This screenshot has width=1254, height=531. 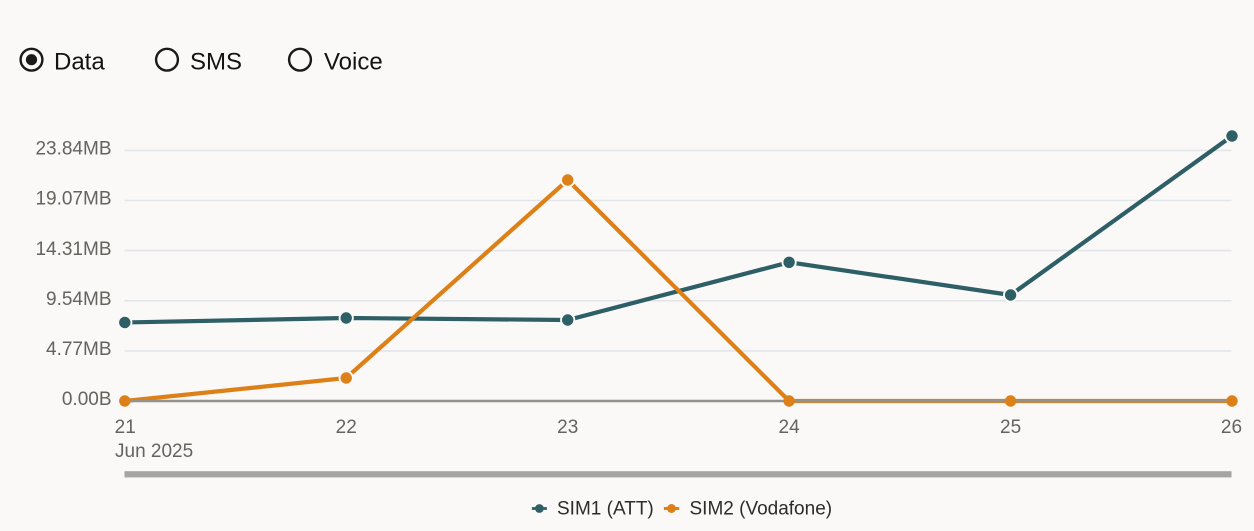 What do you see at coordinates (346, 427) in the screenshot?
I see `svg-text: 22` at bounding box center [346, 427].